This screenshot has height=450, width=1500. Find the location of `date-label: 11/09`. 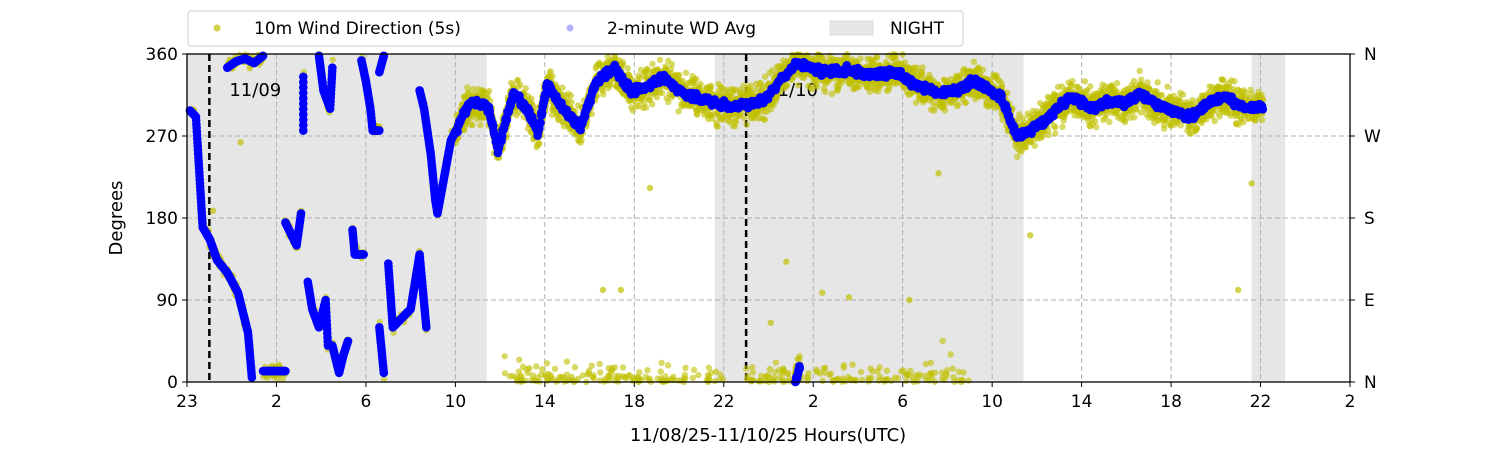

date-label: 11/09 is located at coordinates (255, 90).